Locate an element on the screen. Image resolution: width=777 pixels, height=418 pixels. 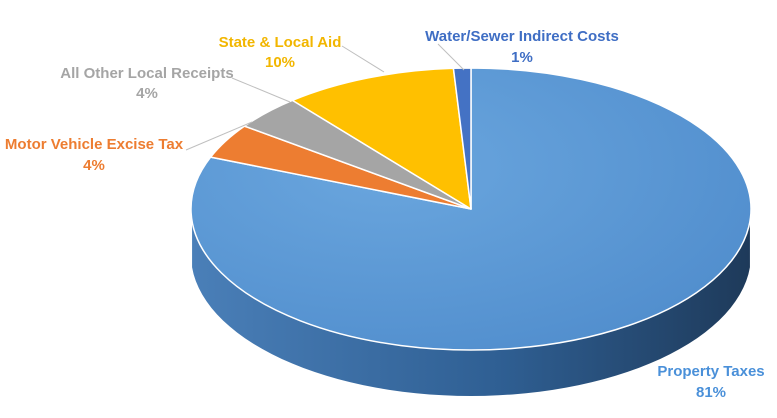
slice-label-motor-vehicle-excise-tax: Motor Vehicle Excise Tax is located at coordinates (94, 144).